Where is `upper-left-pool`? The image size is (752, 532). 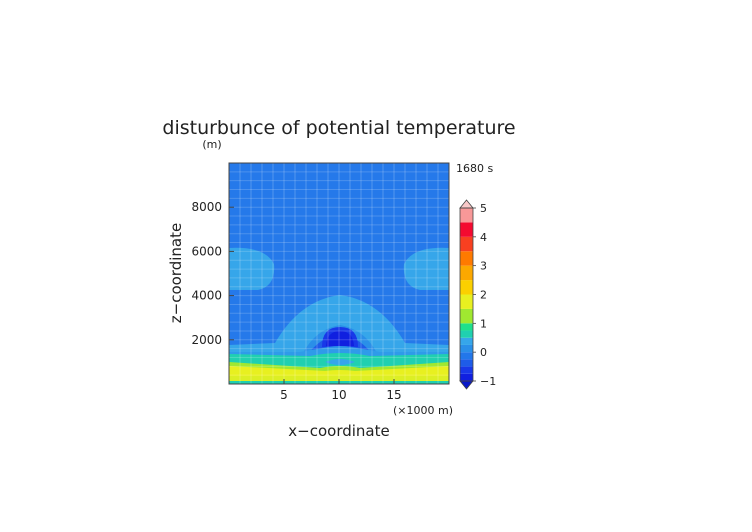
upper-left-pool is located at coordinates (252, 268).